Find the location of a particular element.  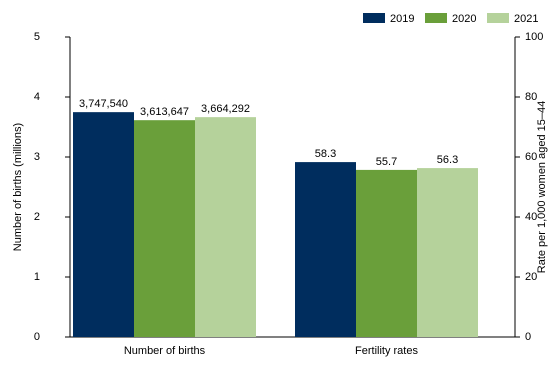

y-tick-label: 0 is located at coordinates (37, 337).